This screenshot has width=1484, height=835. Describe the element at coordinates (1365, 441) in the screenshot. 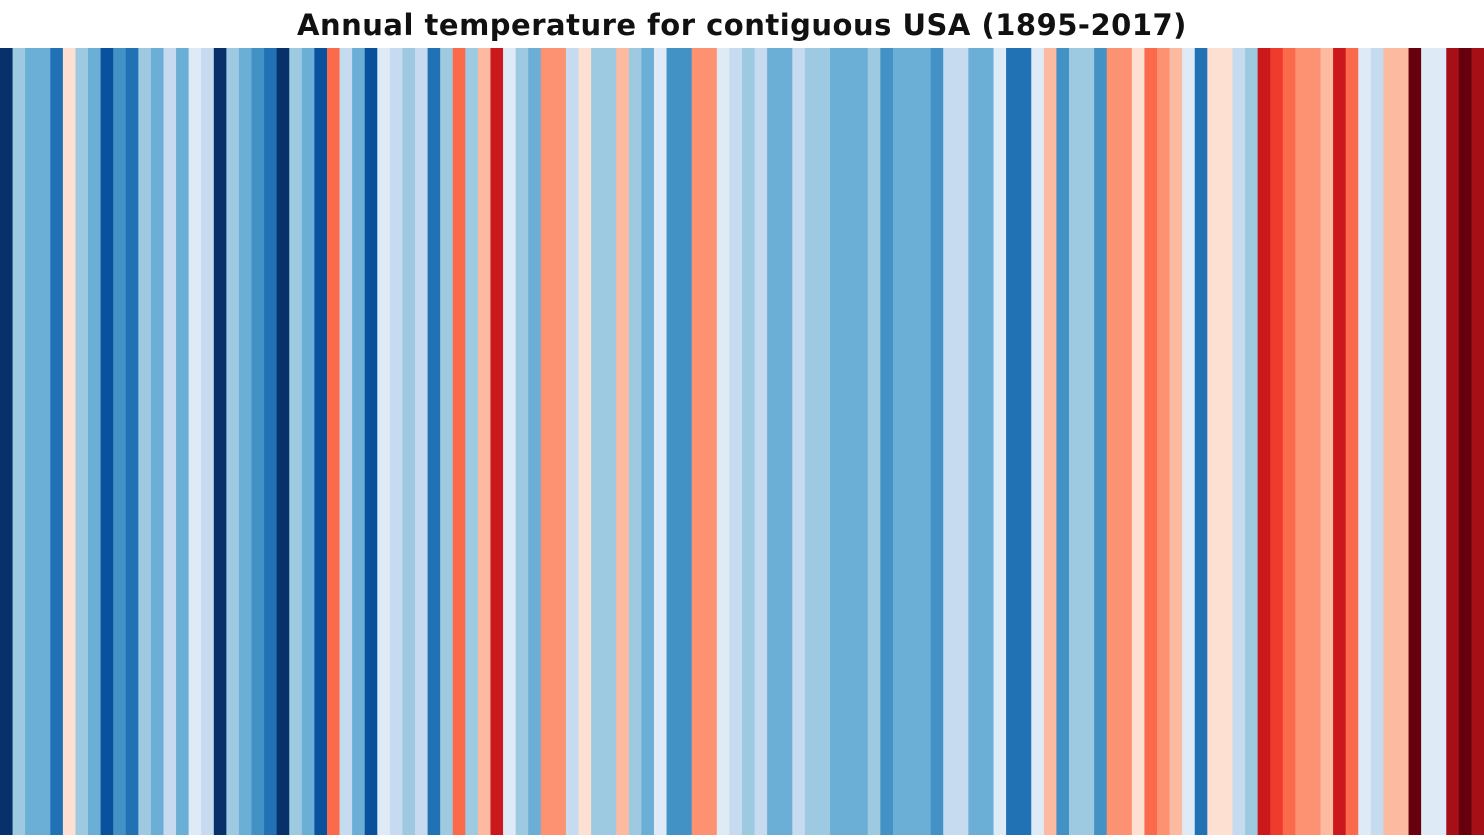

I see `stripe-2003` at that location.